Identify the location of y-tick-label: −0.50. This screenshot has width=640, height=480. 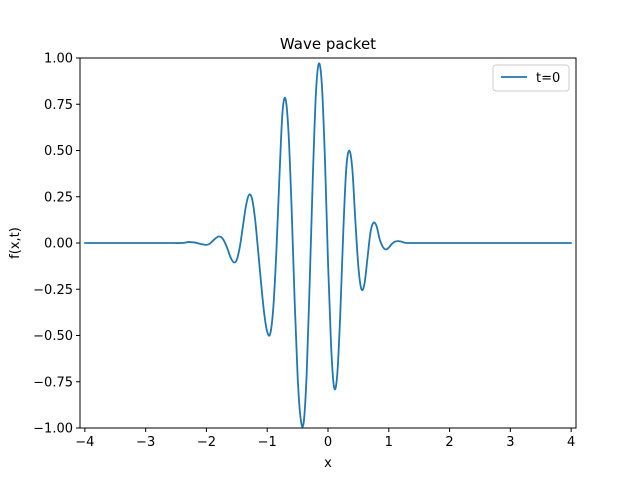
(53, 336).